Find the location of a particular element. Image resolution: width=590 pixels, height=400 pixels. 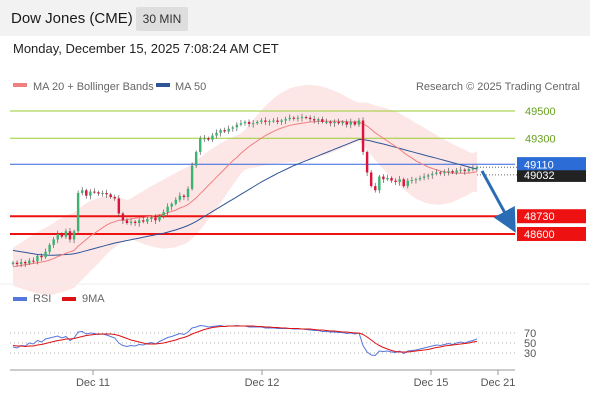

rsi-tick-50: 50 is located at coordinates (530, 344).